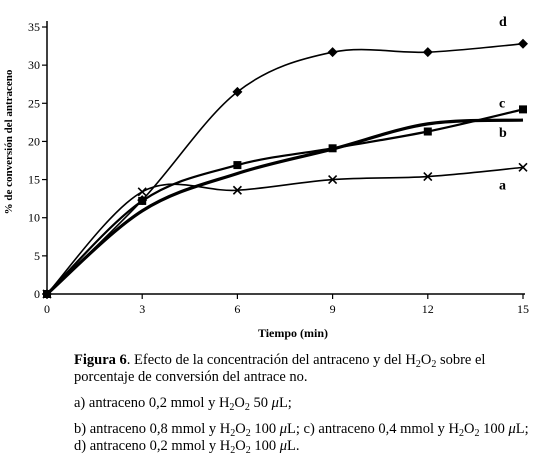 The width and height of the screenshot is (537, 461). What do you see at coordinates (428, 309) in the screenshot?
I see `x-tick-label: 12` at bounding box center [428, 309].